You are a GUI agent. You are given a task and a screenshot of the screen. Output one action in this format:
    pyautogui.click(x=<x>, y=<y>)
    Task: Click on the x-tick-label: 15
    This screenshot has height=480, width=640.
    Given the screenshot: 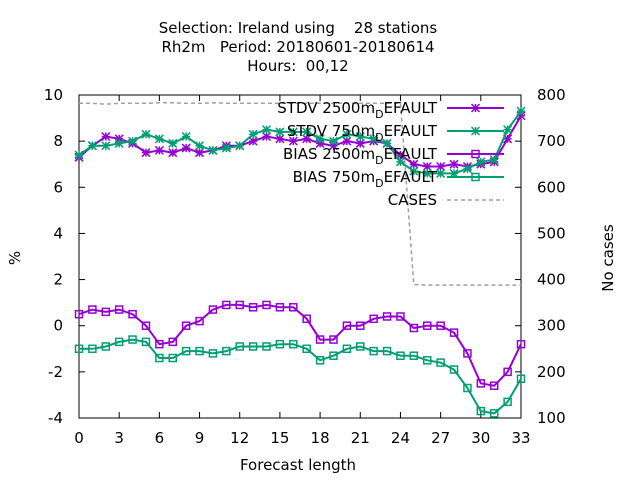 What is the action you would take?
    pyautogui.click(x=279, y=438)
    